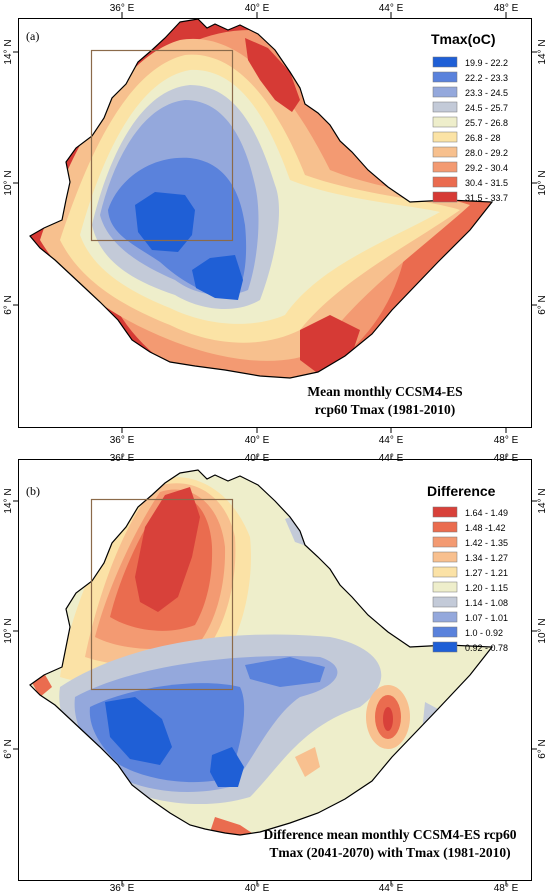  What do you see at coordinates (285, 672) in the screenshot?
I see `contour-band-east-cool` at bounding box center [285, 672].